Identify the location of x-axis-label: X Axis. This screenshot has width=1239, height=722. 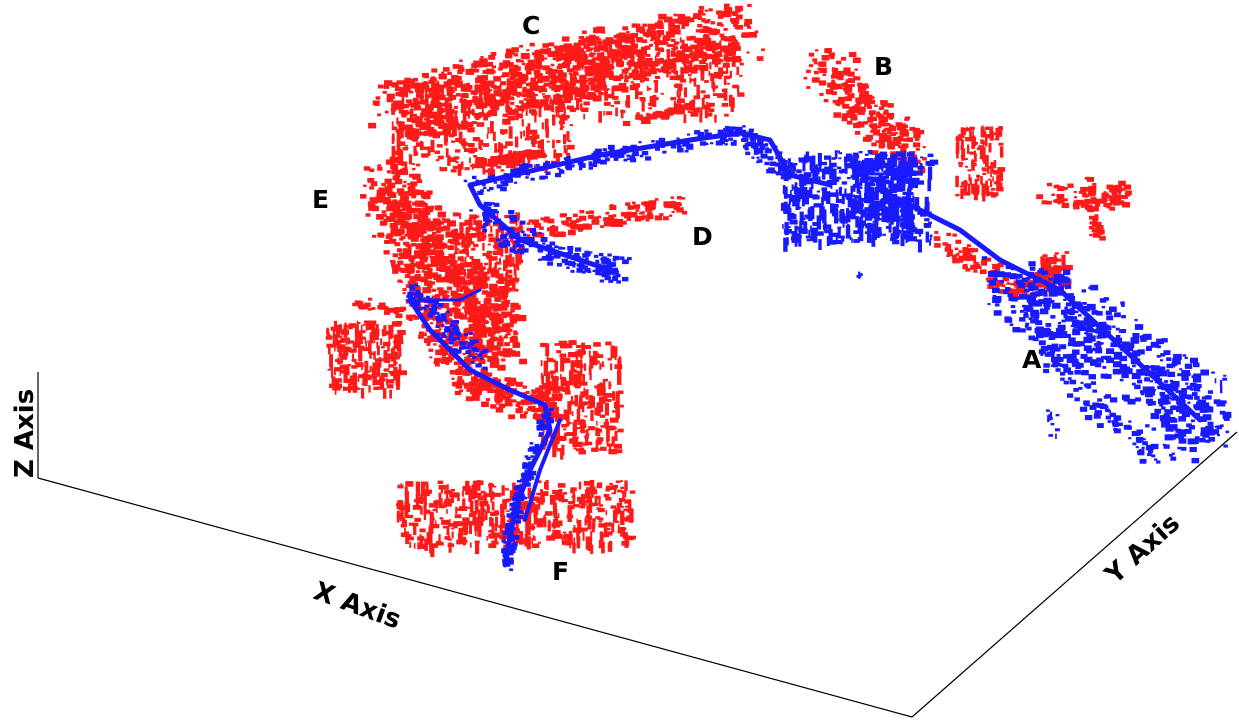
(357, 605).